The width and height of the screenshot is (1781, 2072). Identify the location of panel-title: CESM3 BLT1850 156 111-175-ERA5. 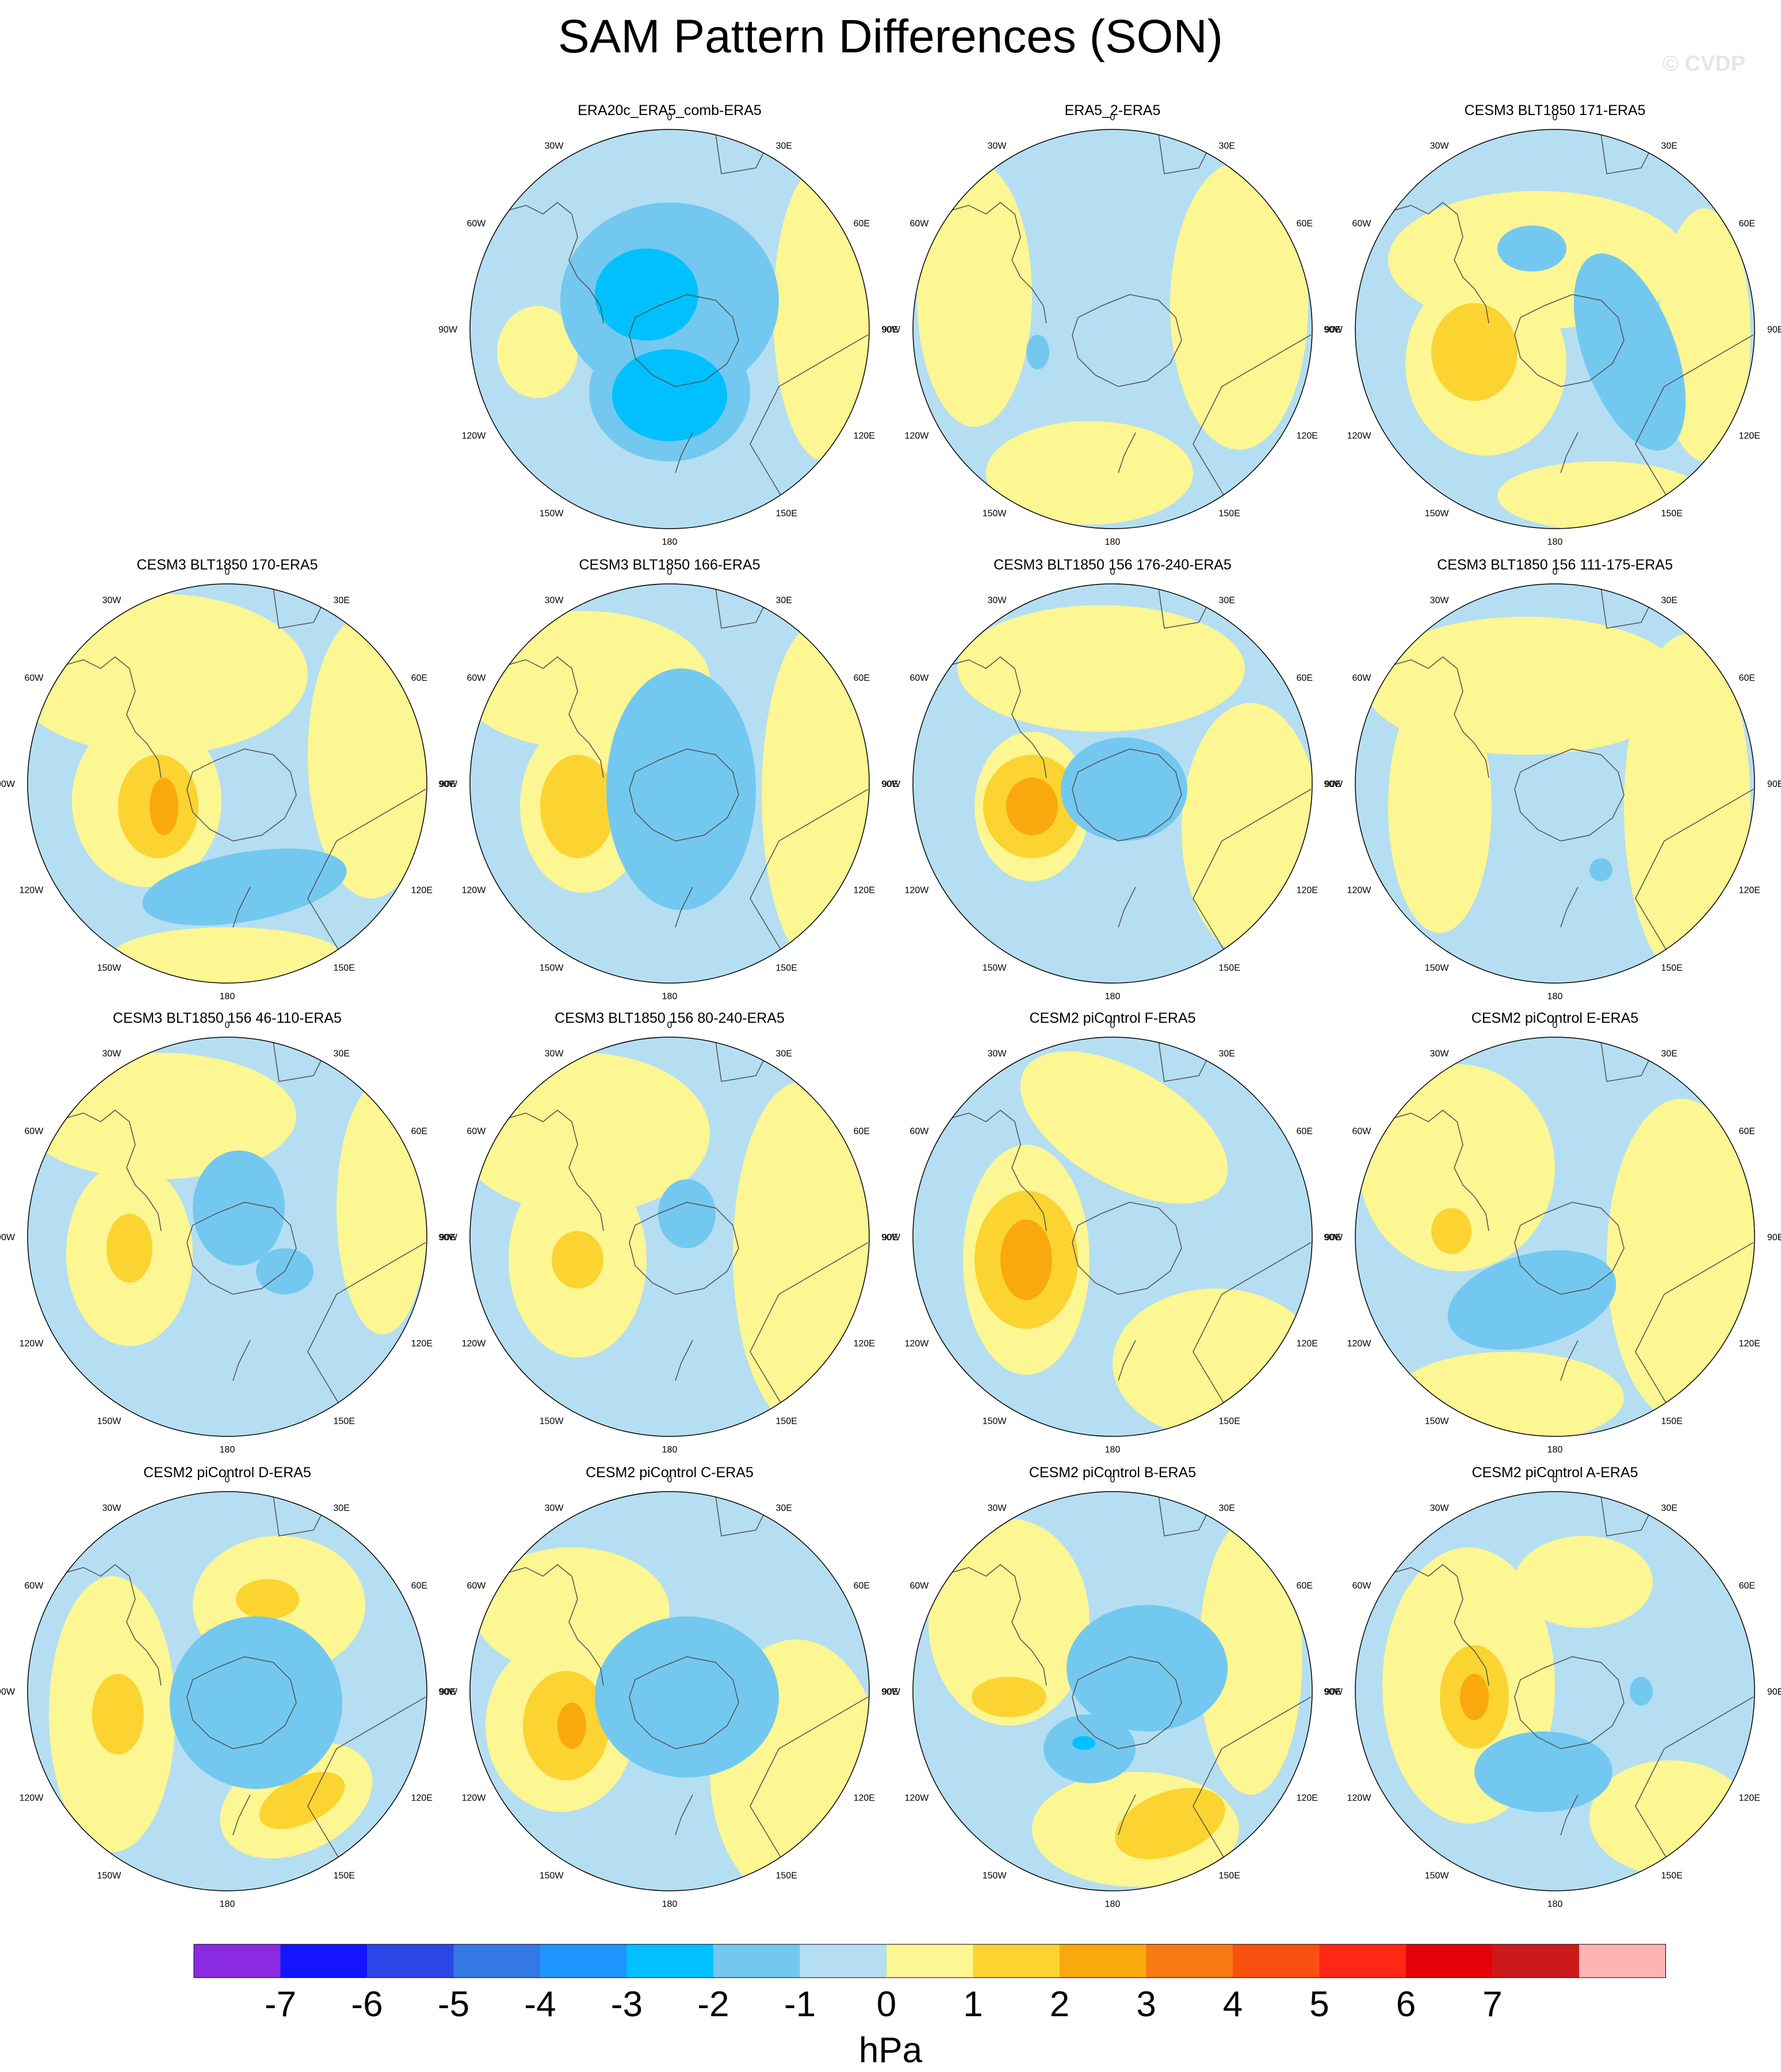
(1555, 565).